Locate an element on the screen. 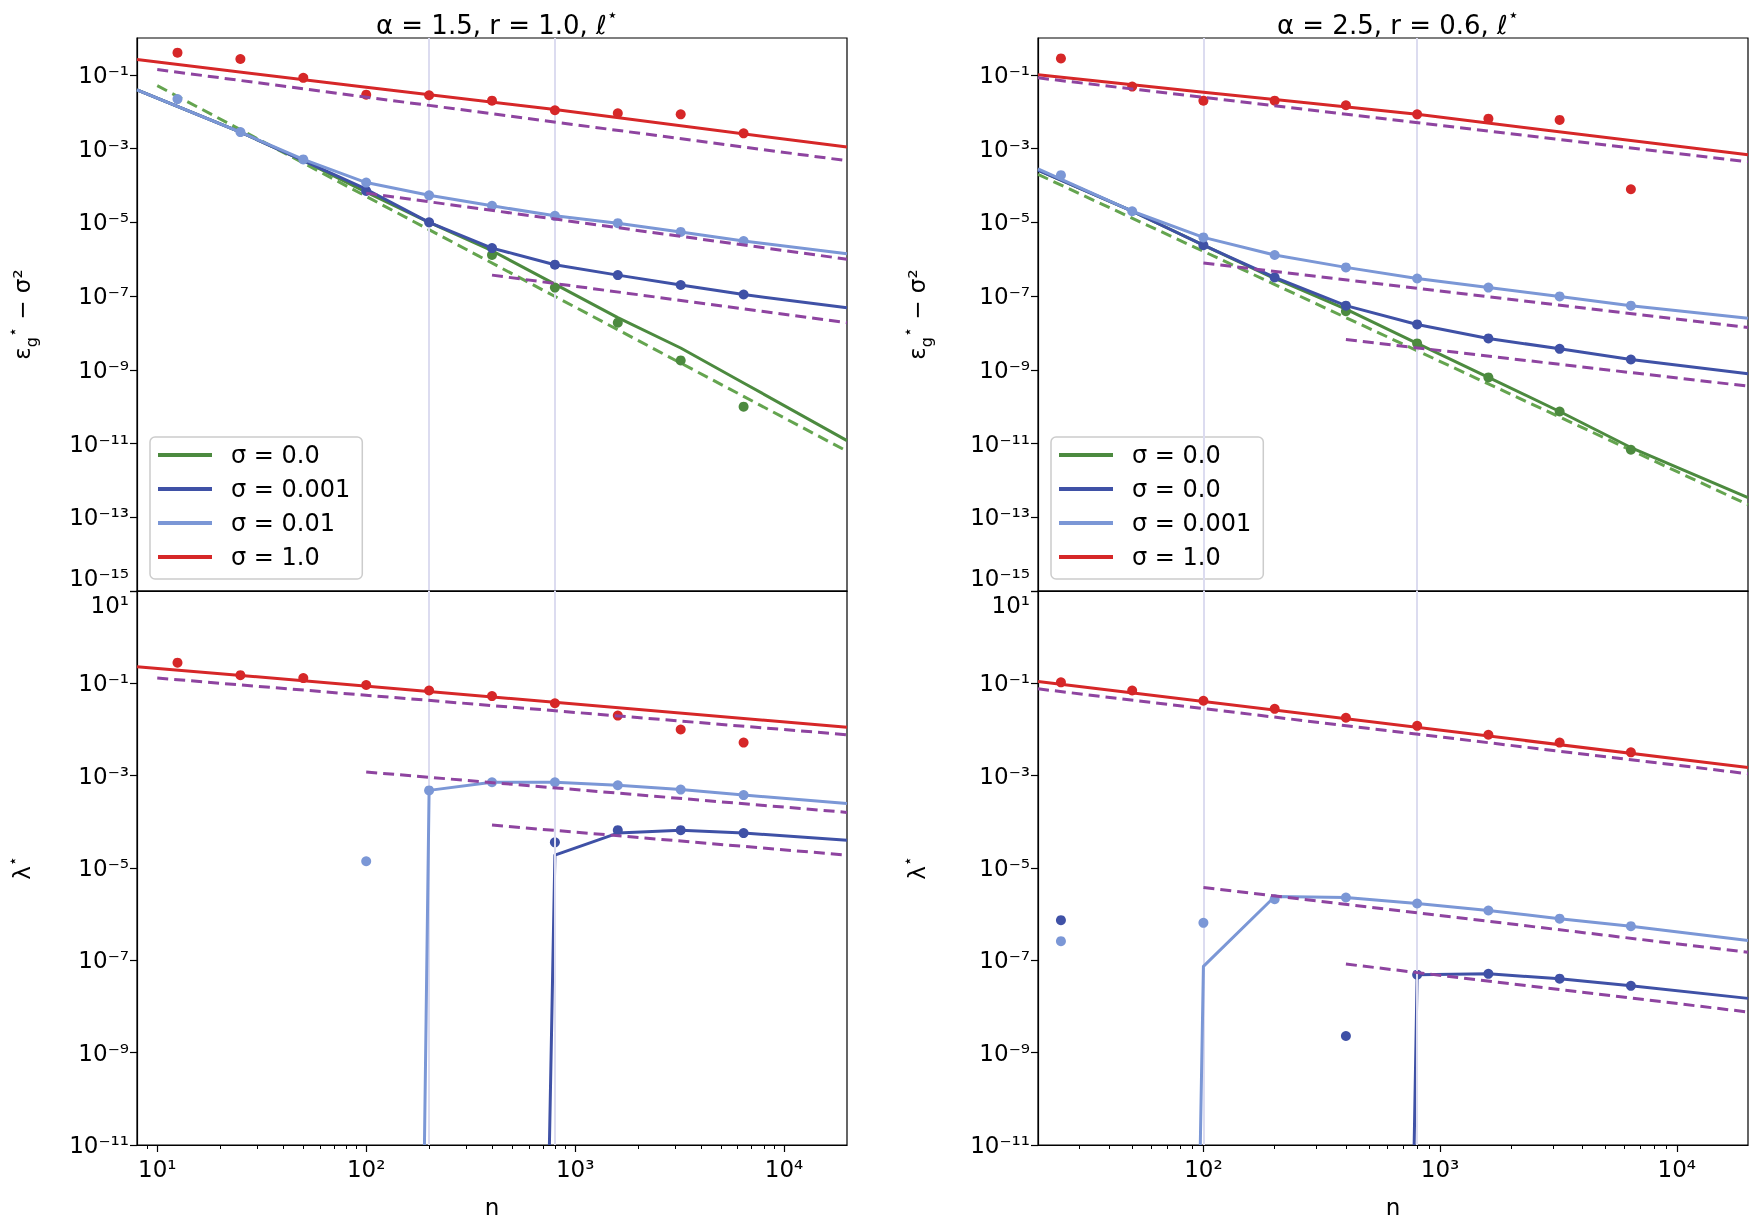  chart-title: α = 2.5, r = 0.6, ℓ⋆ is located at coordinates (1398, 21).